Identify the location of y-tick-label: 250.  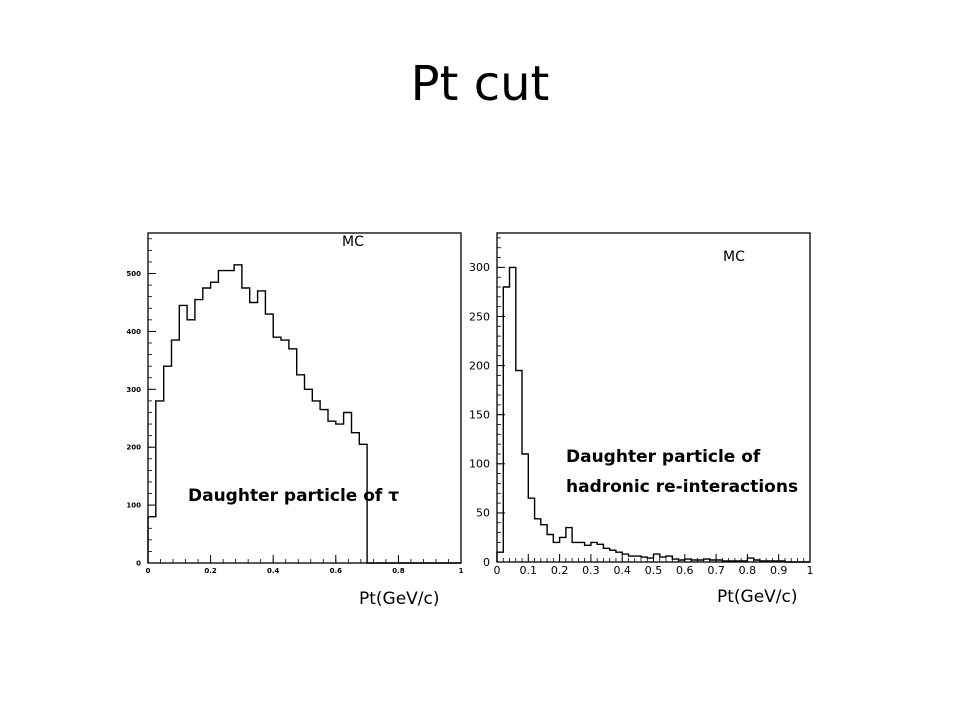
(479, 316).